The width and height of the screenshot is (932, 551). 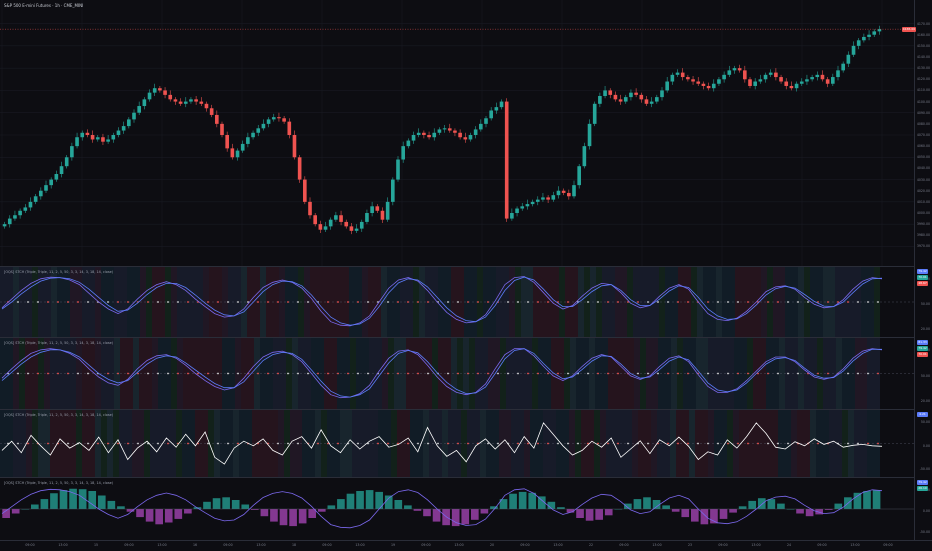 I want to click on histogram-chart, so click(x=457, y=509).